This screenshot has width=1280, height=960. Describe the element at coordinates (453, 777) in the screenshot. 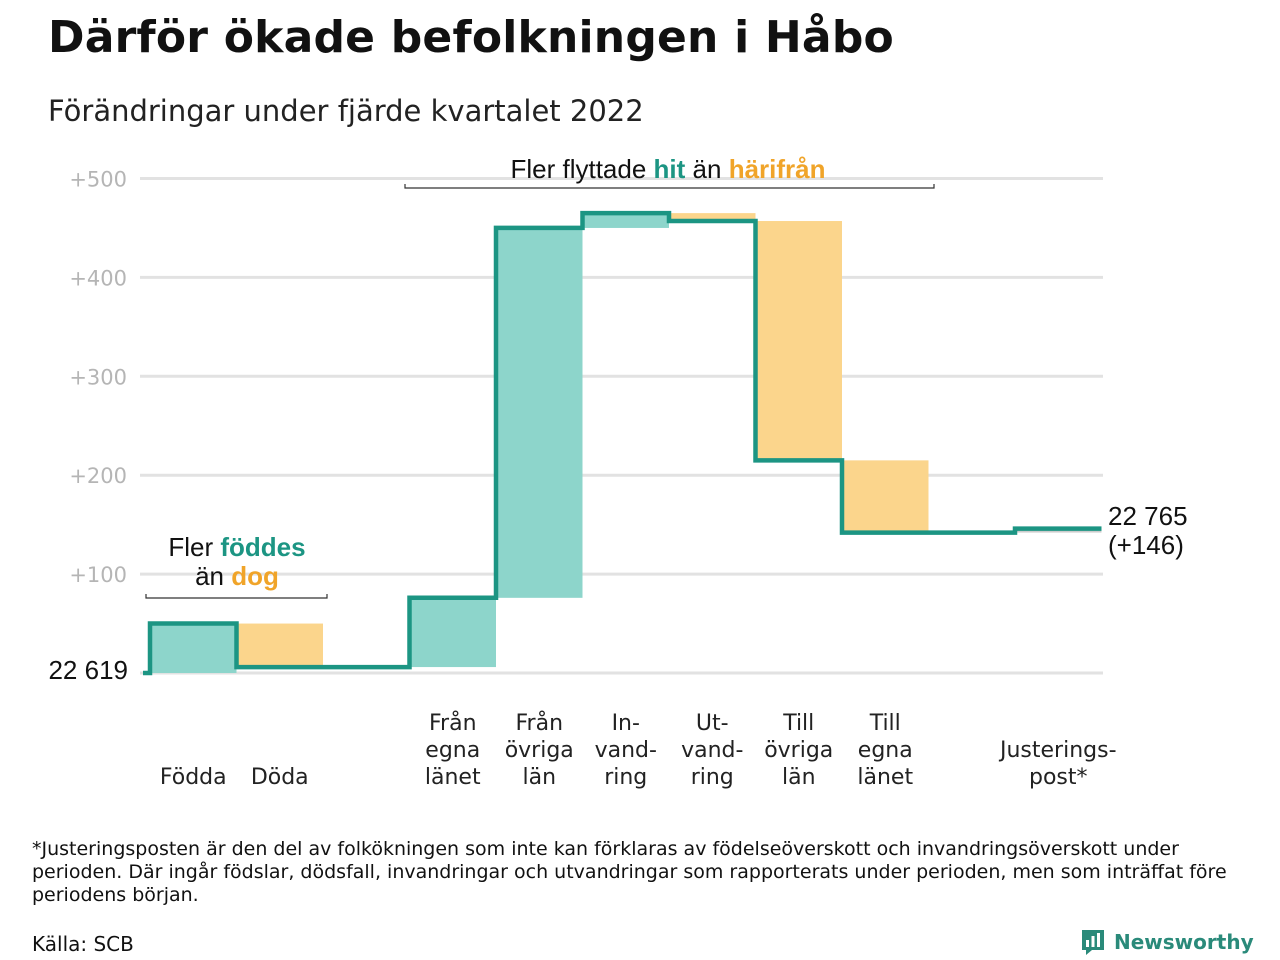

I see `category-label-fran_egna: länet` at that location.